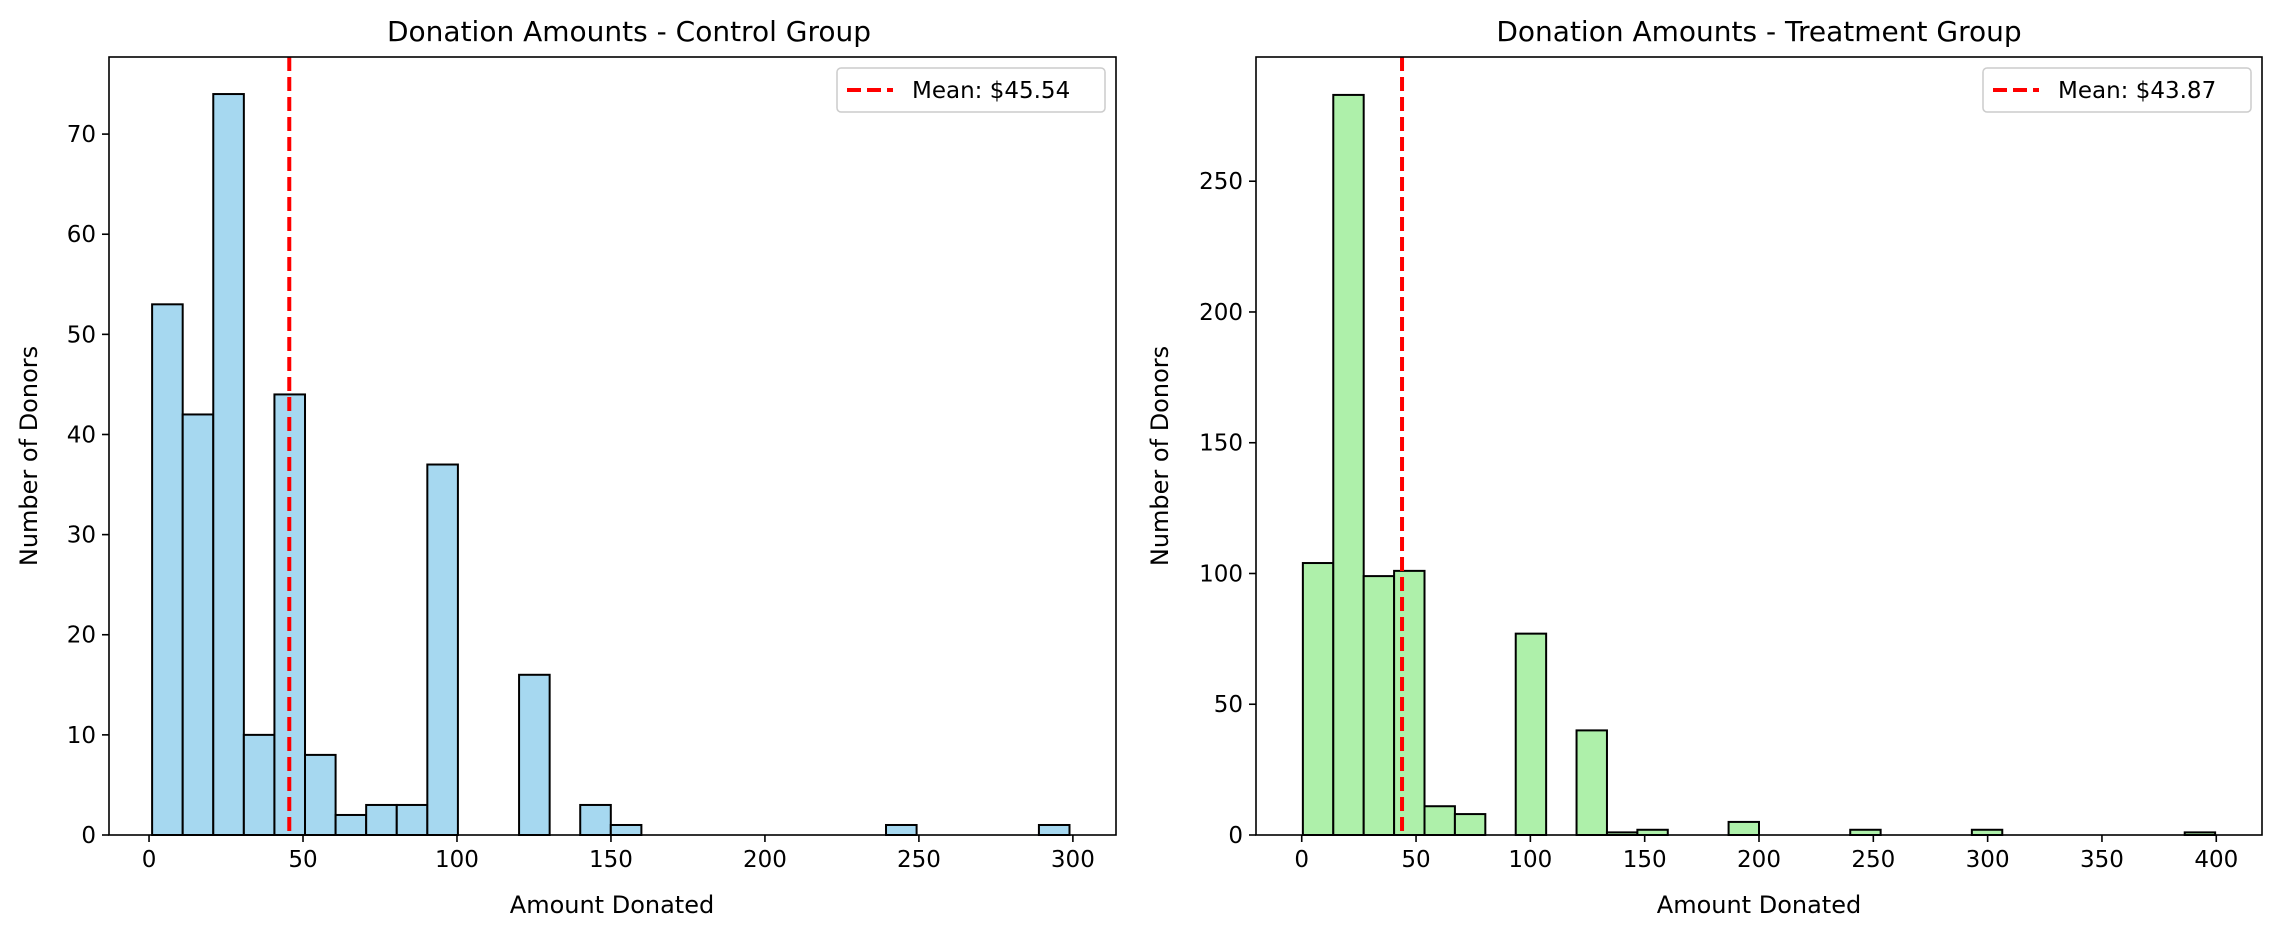  What do you see at coordinates (1221, 182) in the screenshot?
I see `y-tick-label: 250` at bounding box center [1221, 182].